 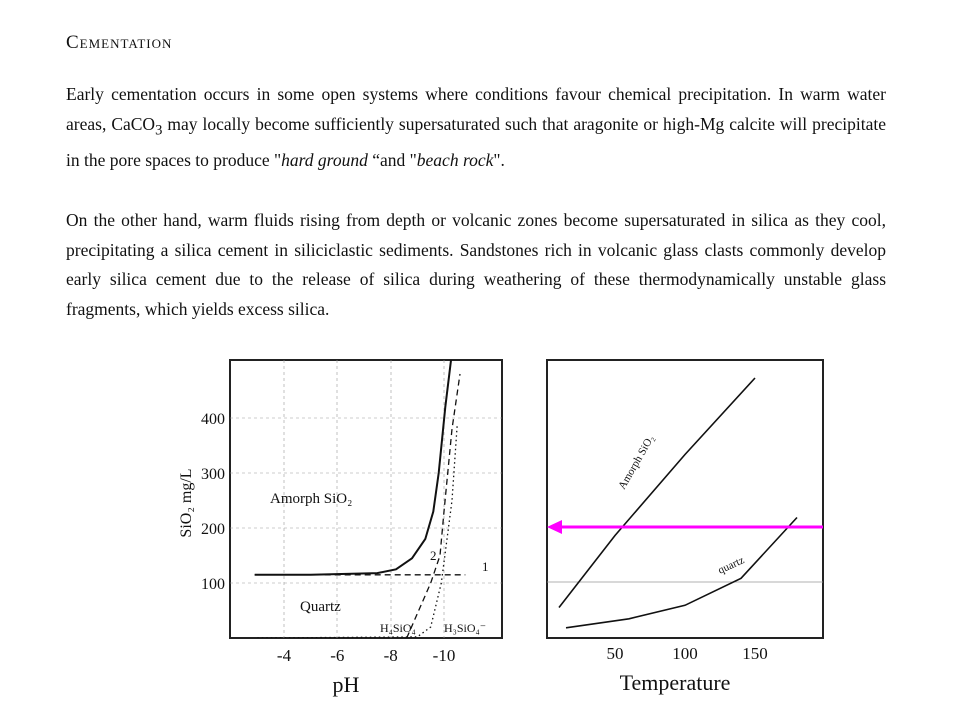 I want to click on h4sio4-label: H₄SiO₄, so click(x=398, y=628).